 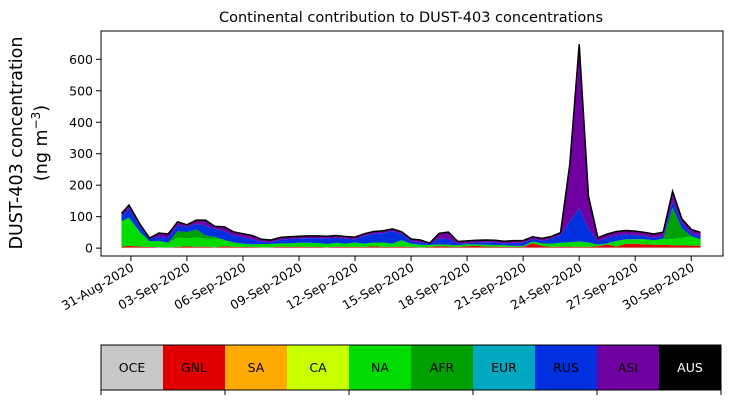 I want to click on legend-swatch-na, so click(x=380, y=367).